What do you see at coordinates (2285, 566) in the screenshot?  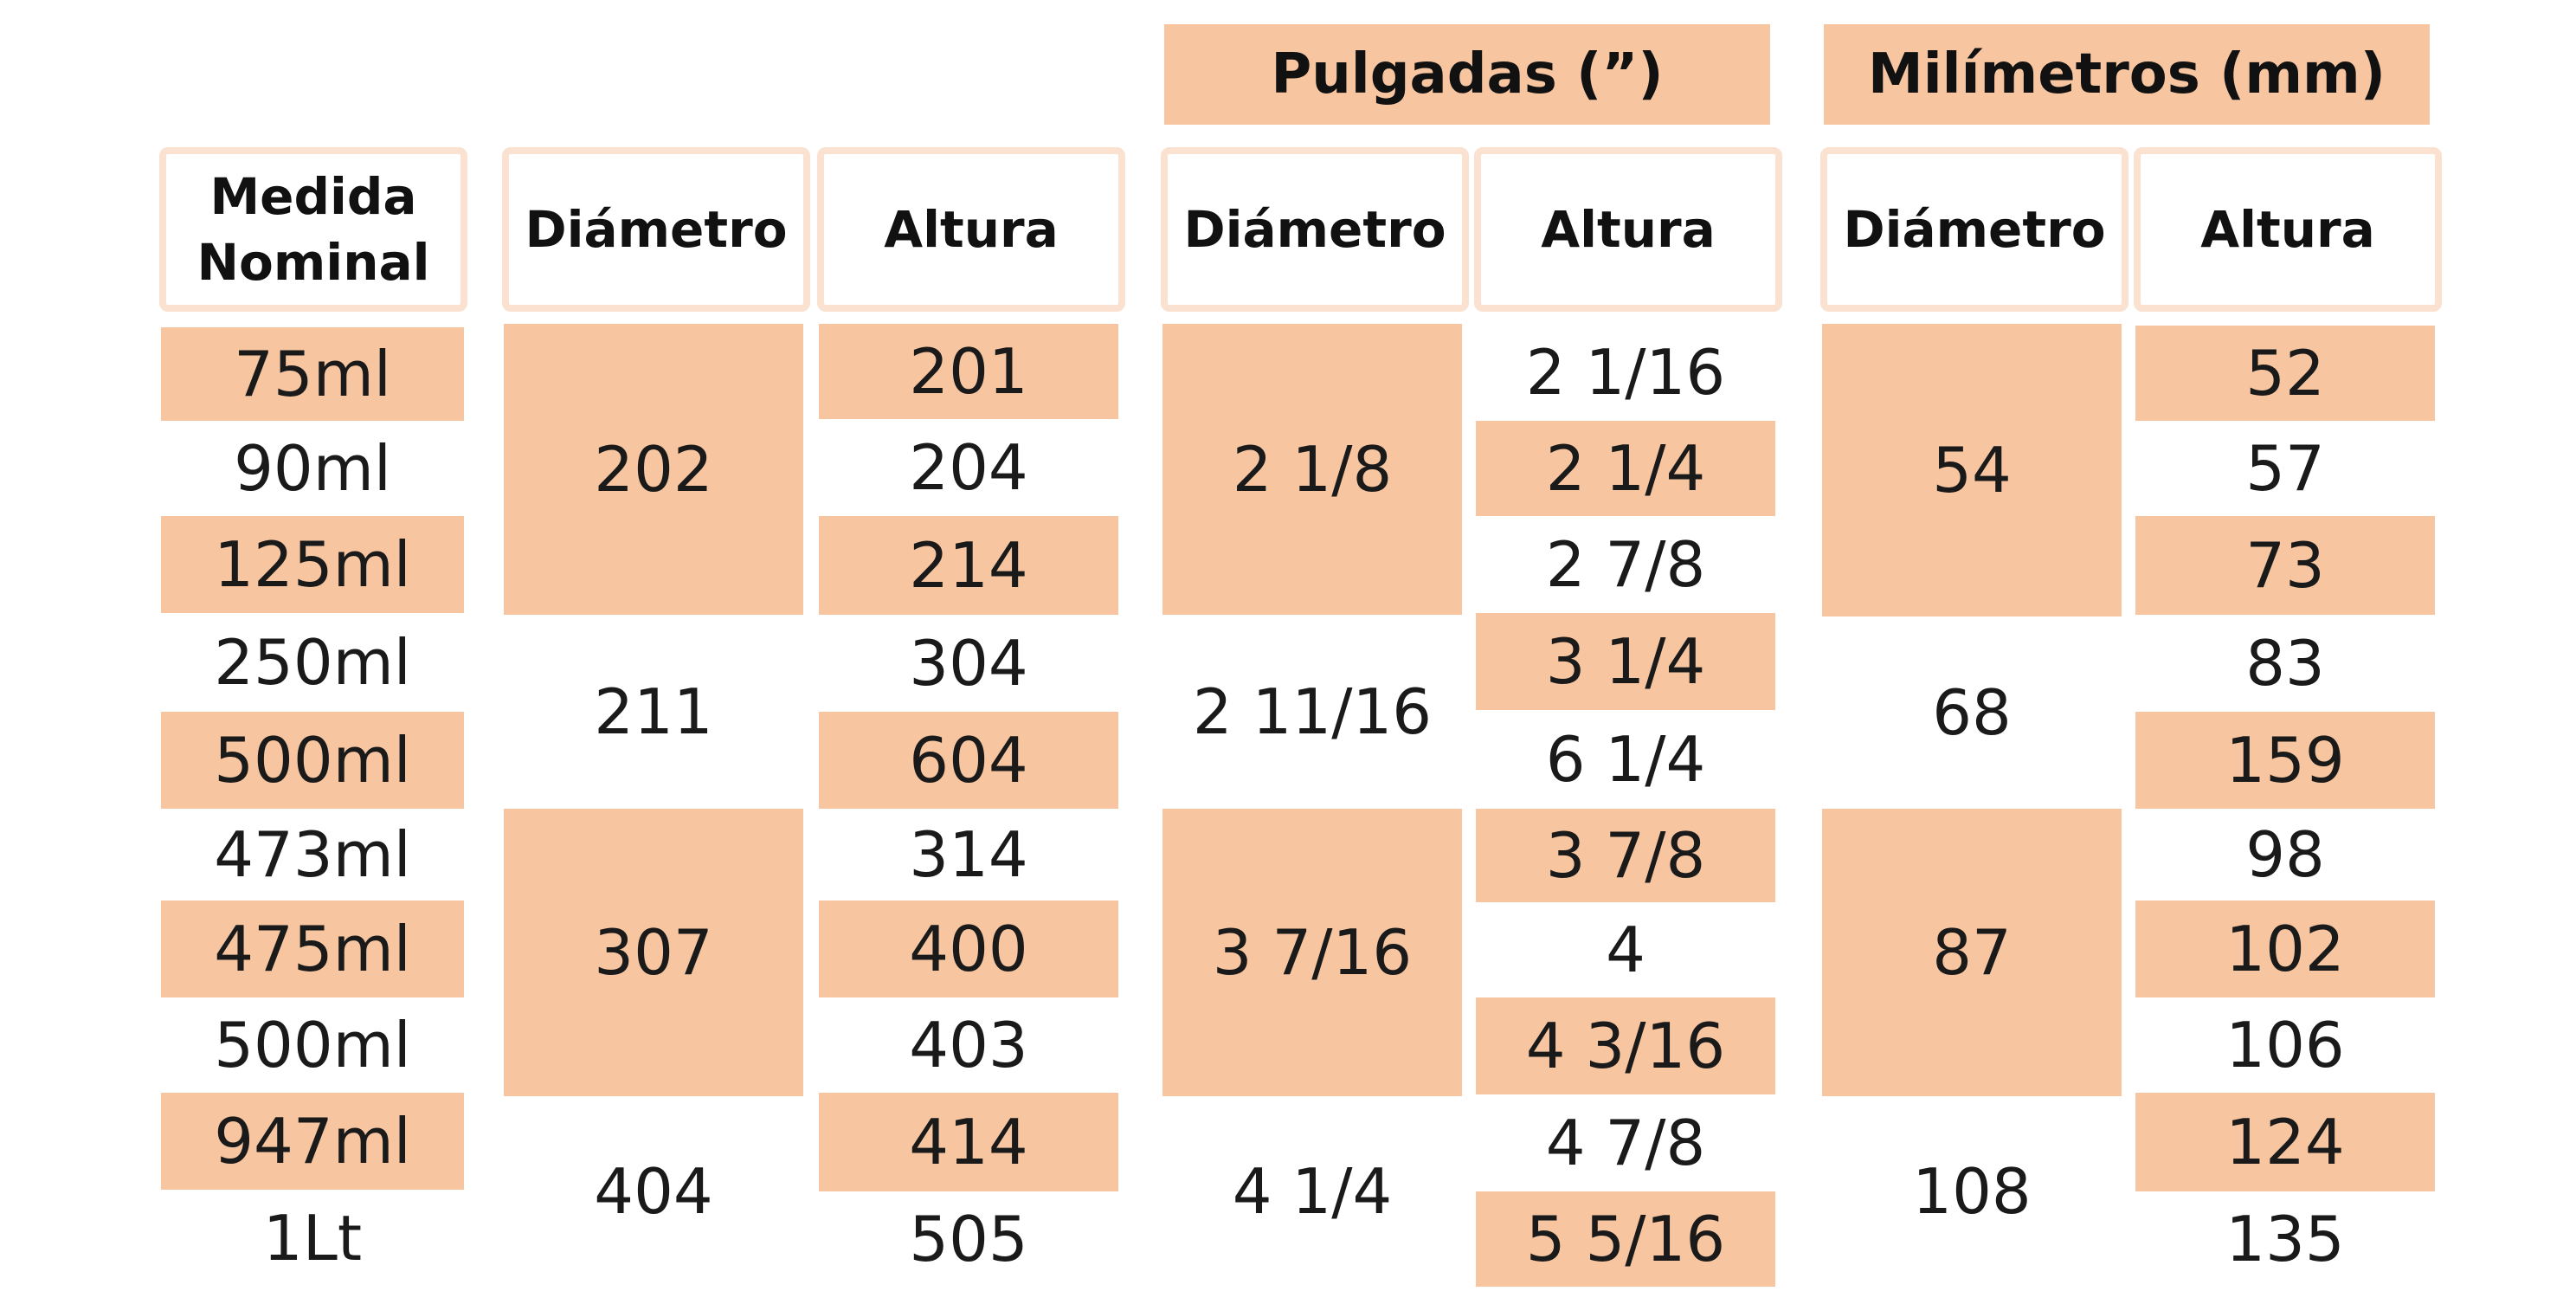 I see `height-mm-cell: 73` at bounding box center [2285, 566].